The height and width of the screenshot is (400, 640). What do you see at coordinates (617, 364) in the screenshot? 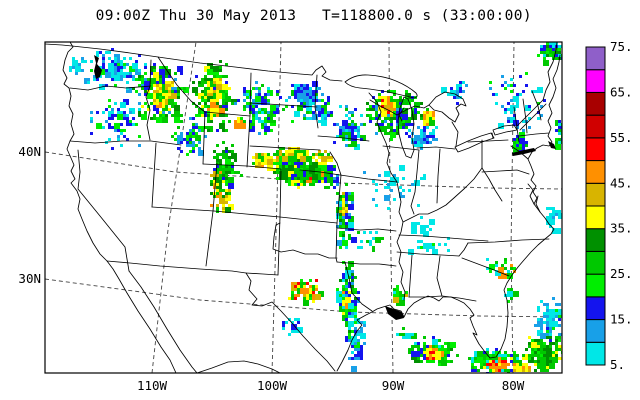
I see `colorbar-label-5: 5.` at bounding box center [617, 364].